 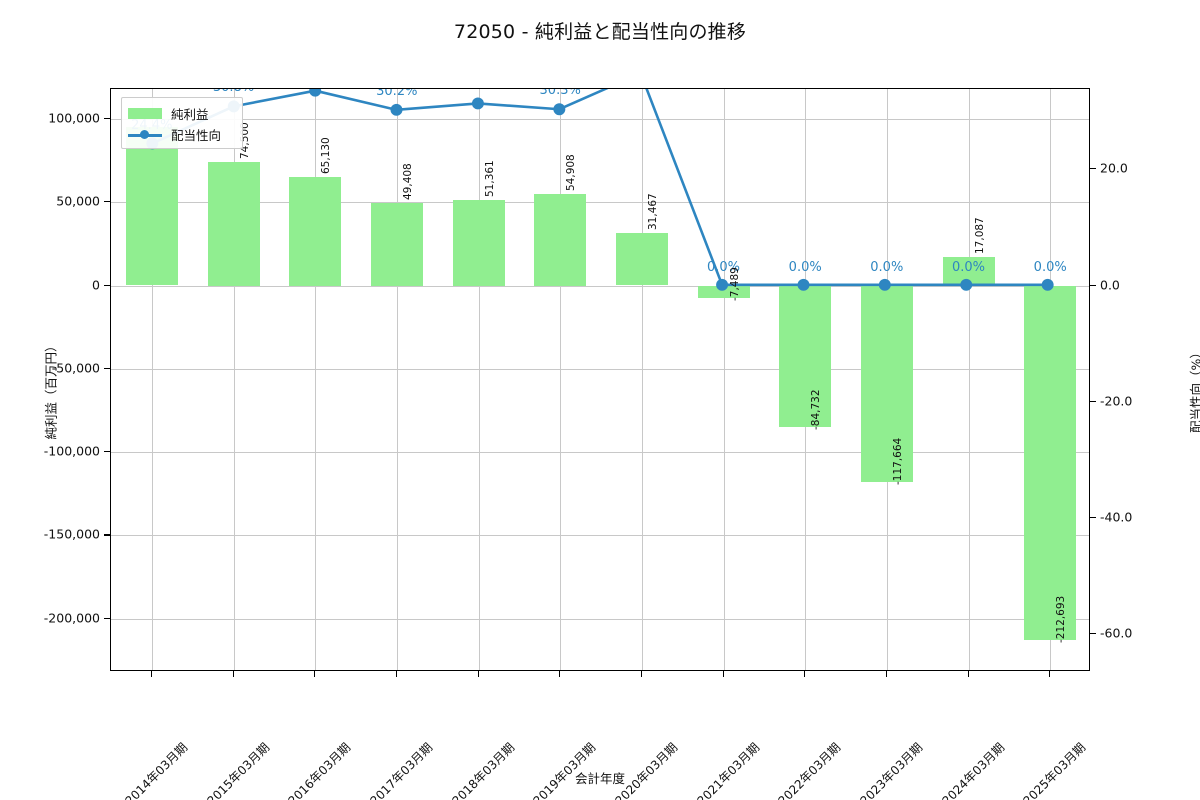 I want to click on legend-item-payout-ratio: 配当性向, so click(x=182, y=134).